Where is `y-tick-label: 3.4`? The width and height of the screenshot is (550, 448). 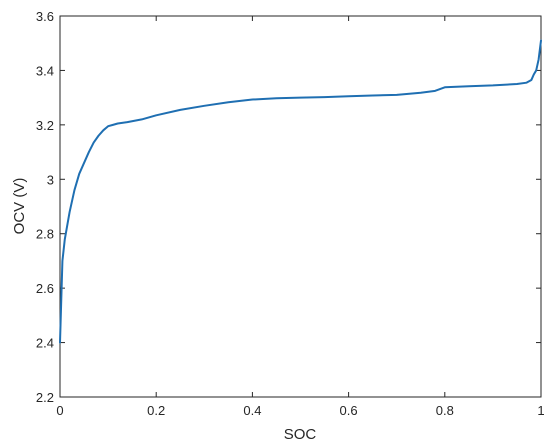 y-tick-label: 3.4 is located at coordinates (45, 70).